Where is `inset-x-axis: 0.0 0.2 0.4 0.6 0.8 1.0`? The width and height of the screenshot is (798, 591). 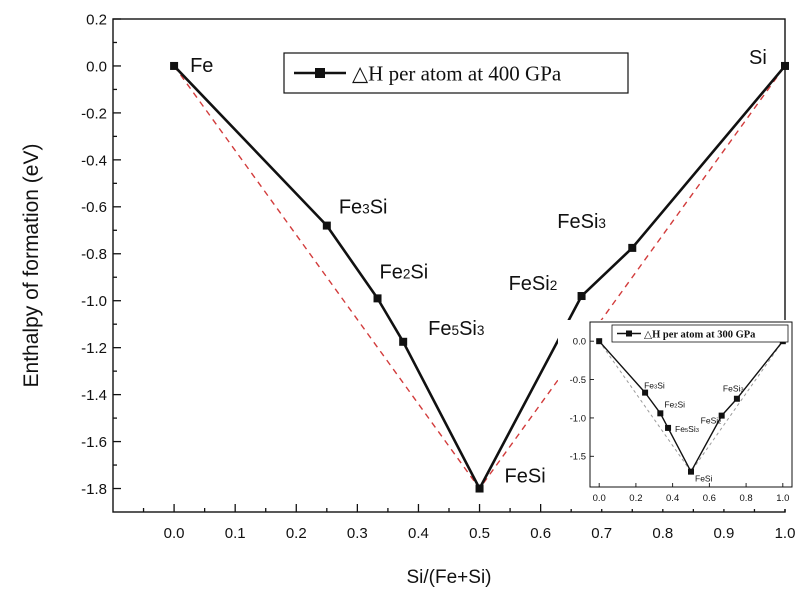
inset-x-axis: 0.0 0.2 0.4 0.6 0.8 1.0 is located at coordinates (691, 493).